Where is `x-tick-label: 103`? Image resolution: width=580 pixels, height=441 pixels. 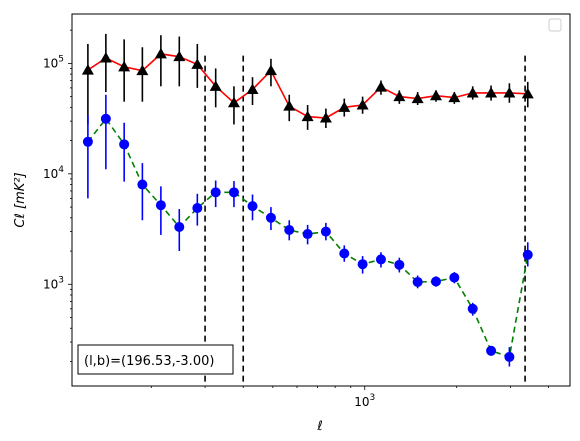
x-tick-label: 103 is located at coordinates (364, 401).